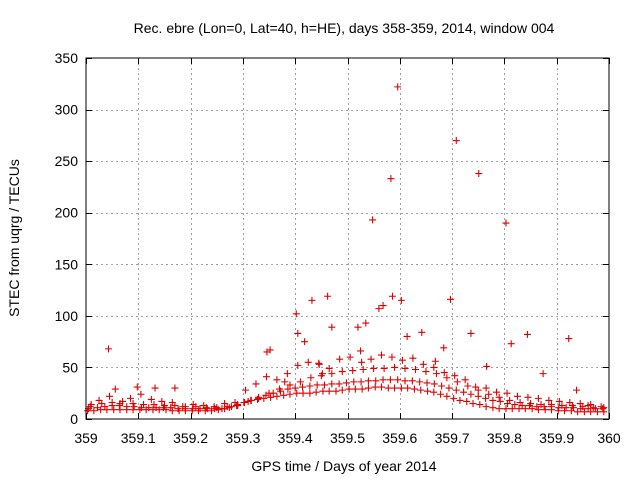 This screenshot has width=640, height=480. What do you see at coordinates (190, 438) in the screenshot?
I see `x-tick-label: 359.2` at bounding box center [190, 438].